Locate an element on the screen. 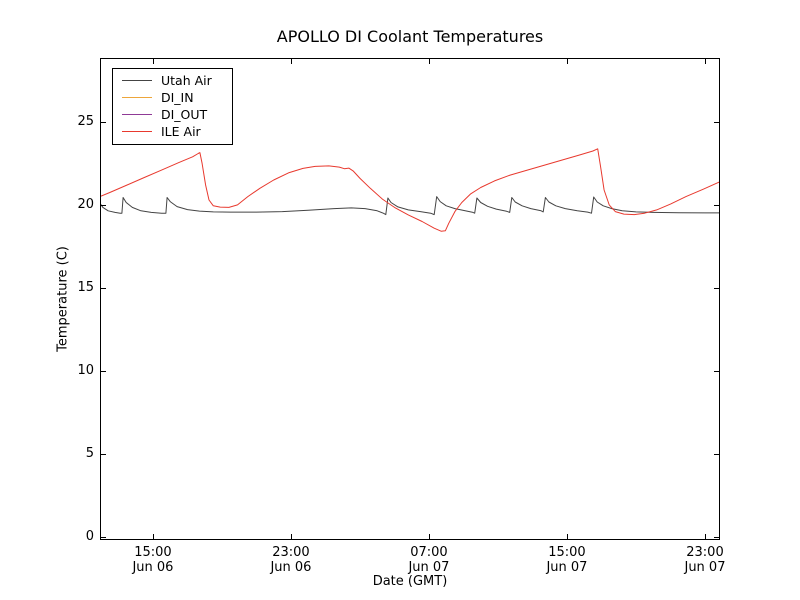  y-tick-label: 0 is located at coordinates (89, 536).